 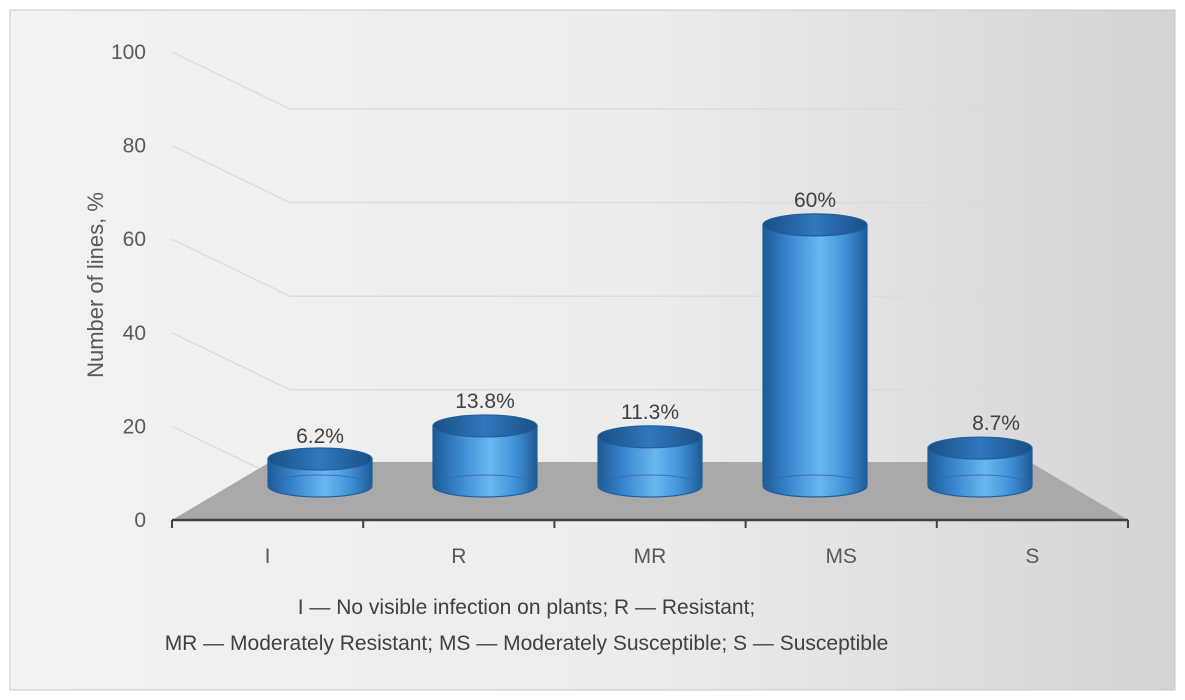 What do you see at coordinates (128, 52) in the screenshot?
I see `y-tick-label: 100` at bounding box center [128, 52].